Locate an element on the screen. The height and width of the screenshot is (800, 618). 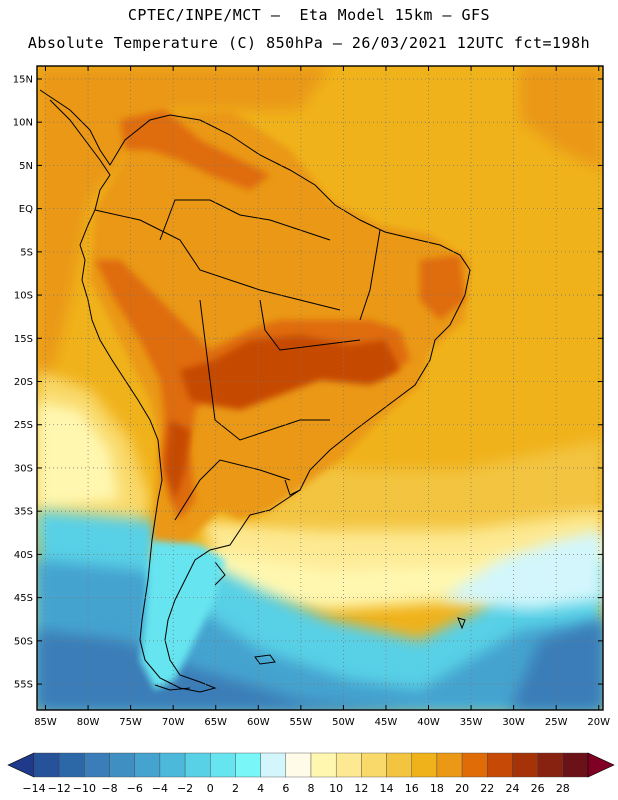
lat-label: 45S is located at coordinates (23, 598).